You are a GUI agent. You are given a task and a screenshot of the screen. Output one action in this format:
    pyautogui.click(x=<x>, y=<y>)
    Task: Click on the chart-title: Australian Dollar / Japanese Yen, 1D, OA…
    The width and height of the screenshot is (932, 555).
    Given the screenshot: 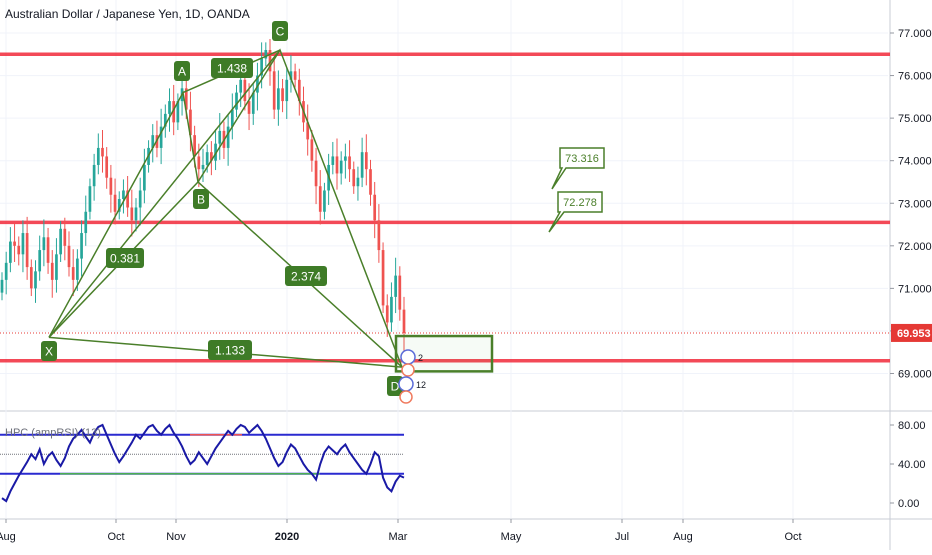 What is the action you would take?
    pyautogui.click(x=127, y=14)
    